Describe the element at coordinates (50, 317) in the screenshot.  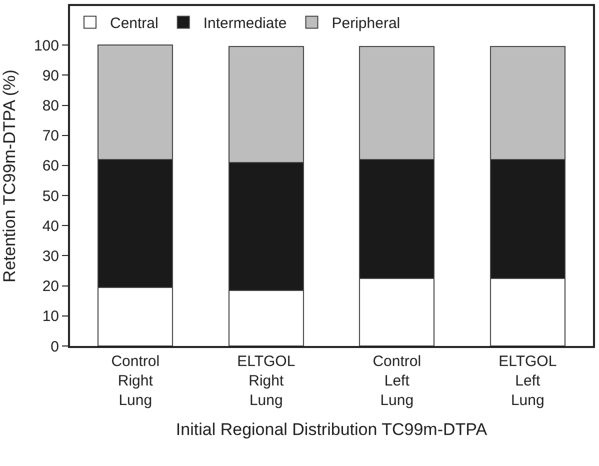
I see `y-tick-label: 10` at that location.